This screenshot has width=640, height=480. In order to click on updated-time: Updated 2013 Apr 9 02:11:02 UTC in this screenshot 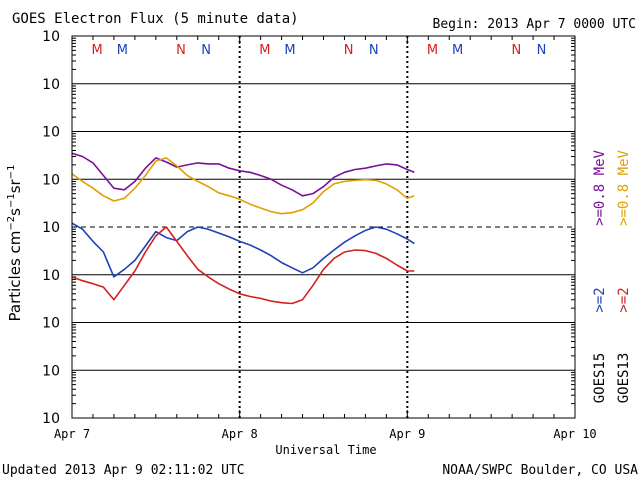, I will do `click(123, 470)`.